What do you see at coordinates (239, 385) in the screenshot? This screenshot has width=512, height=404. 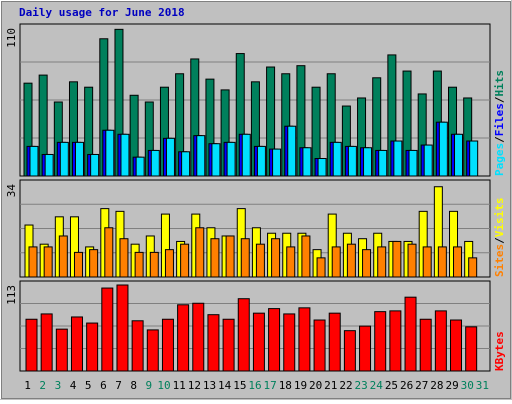 I see `x-tick-label: 15` at bounding box center [239, 385].